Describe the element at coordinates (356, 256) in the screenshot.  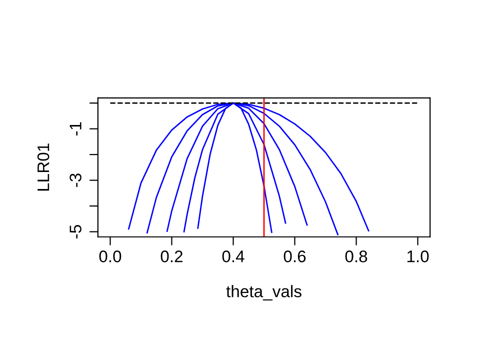
I see `x-tick-label: 0.8` at that location.